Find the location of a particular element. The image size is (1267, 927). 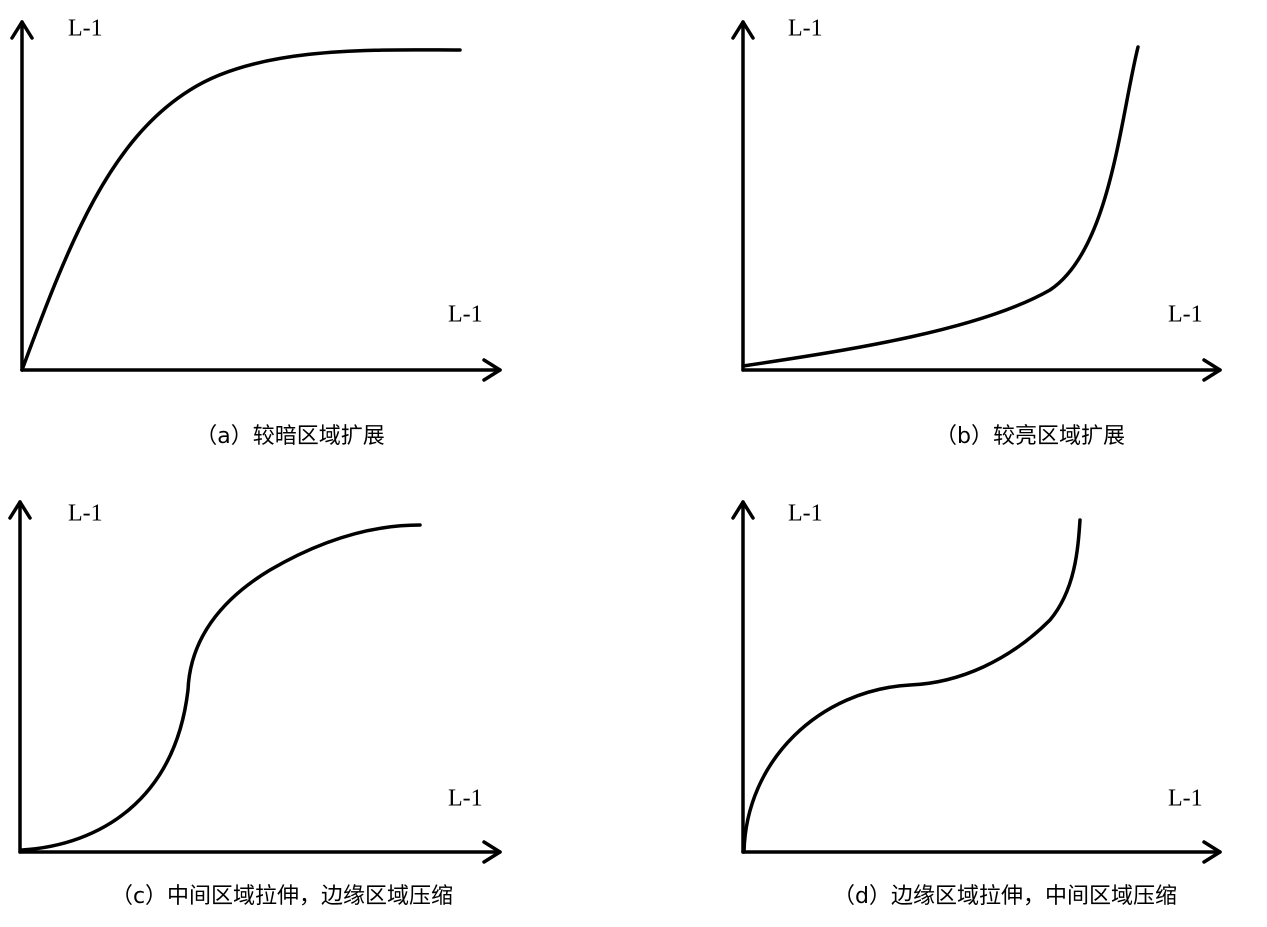

caption: （b）较亮区域扩展 is located at coordinates (1030, 436).